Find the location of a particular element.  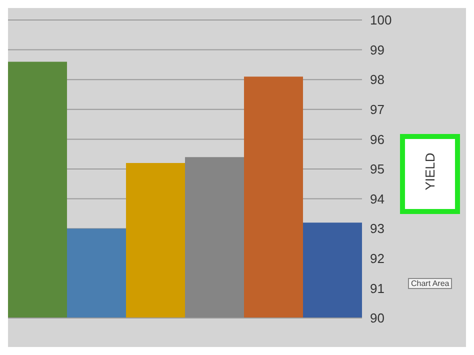

text: Chart Area is located at coordinates (430, 283).